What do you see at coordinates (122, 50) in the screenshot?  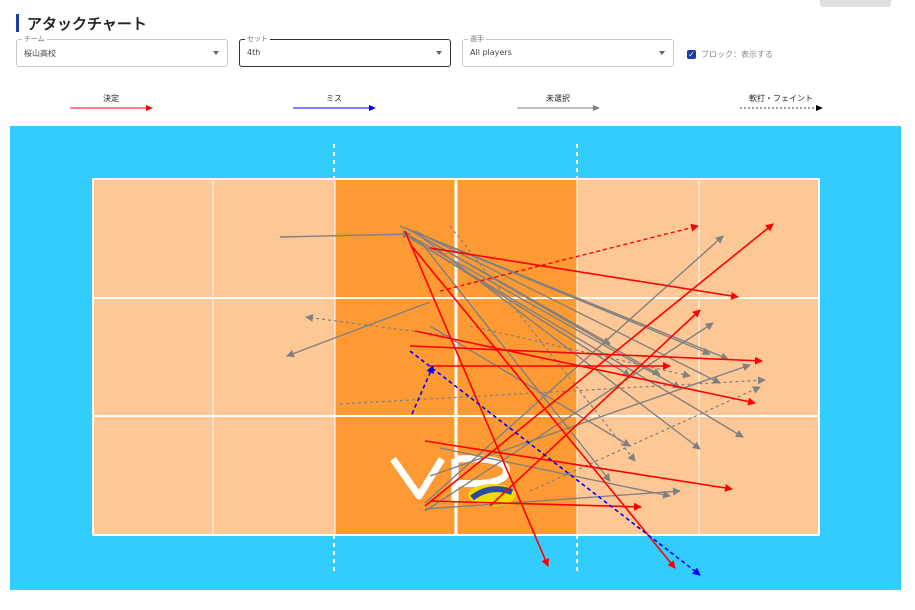 I see `team-select: チーム 桜山高校` at bounding box center [122, 50].